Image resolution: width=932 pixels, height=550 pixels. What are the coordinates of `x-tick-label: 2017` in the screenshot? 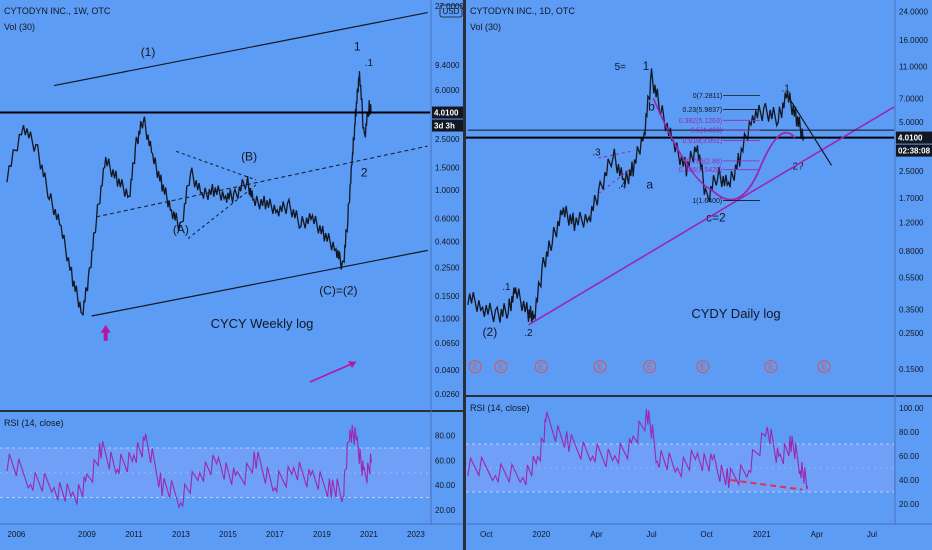 It's located at (275, 534).